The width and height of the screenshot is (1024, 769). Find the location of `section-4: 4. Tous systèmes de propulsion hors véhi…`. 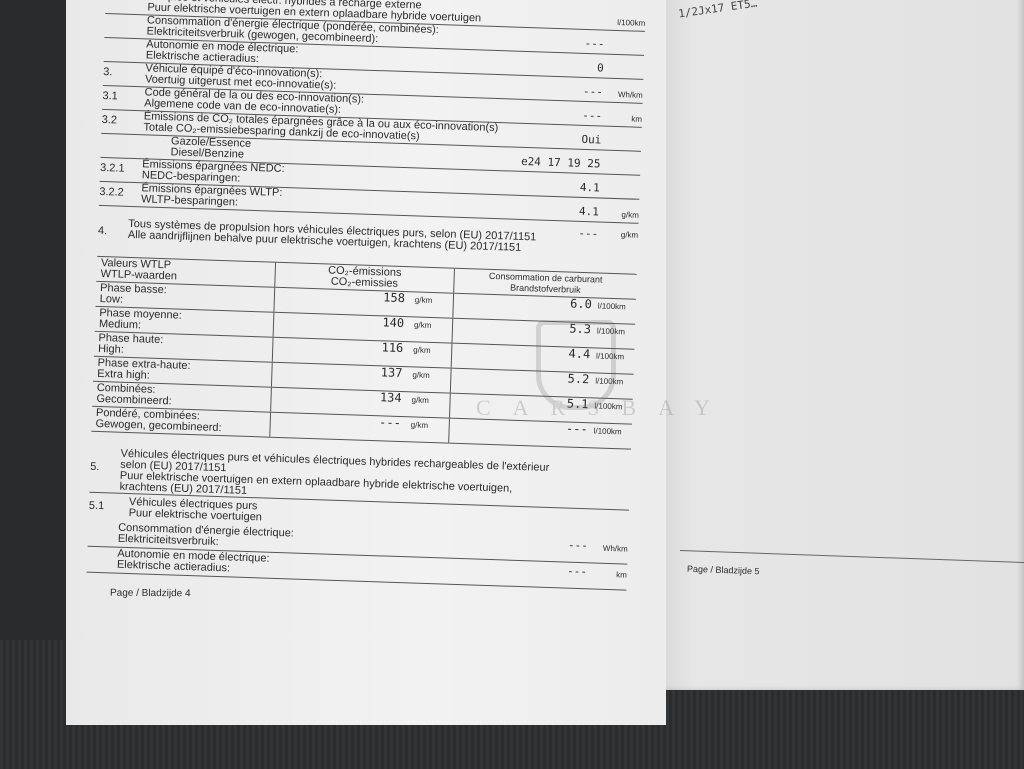

section-4: 4. Tous systèmes de propulsion hors véhi… is located at coordinates (317, 235).